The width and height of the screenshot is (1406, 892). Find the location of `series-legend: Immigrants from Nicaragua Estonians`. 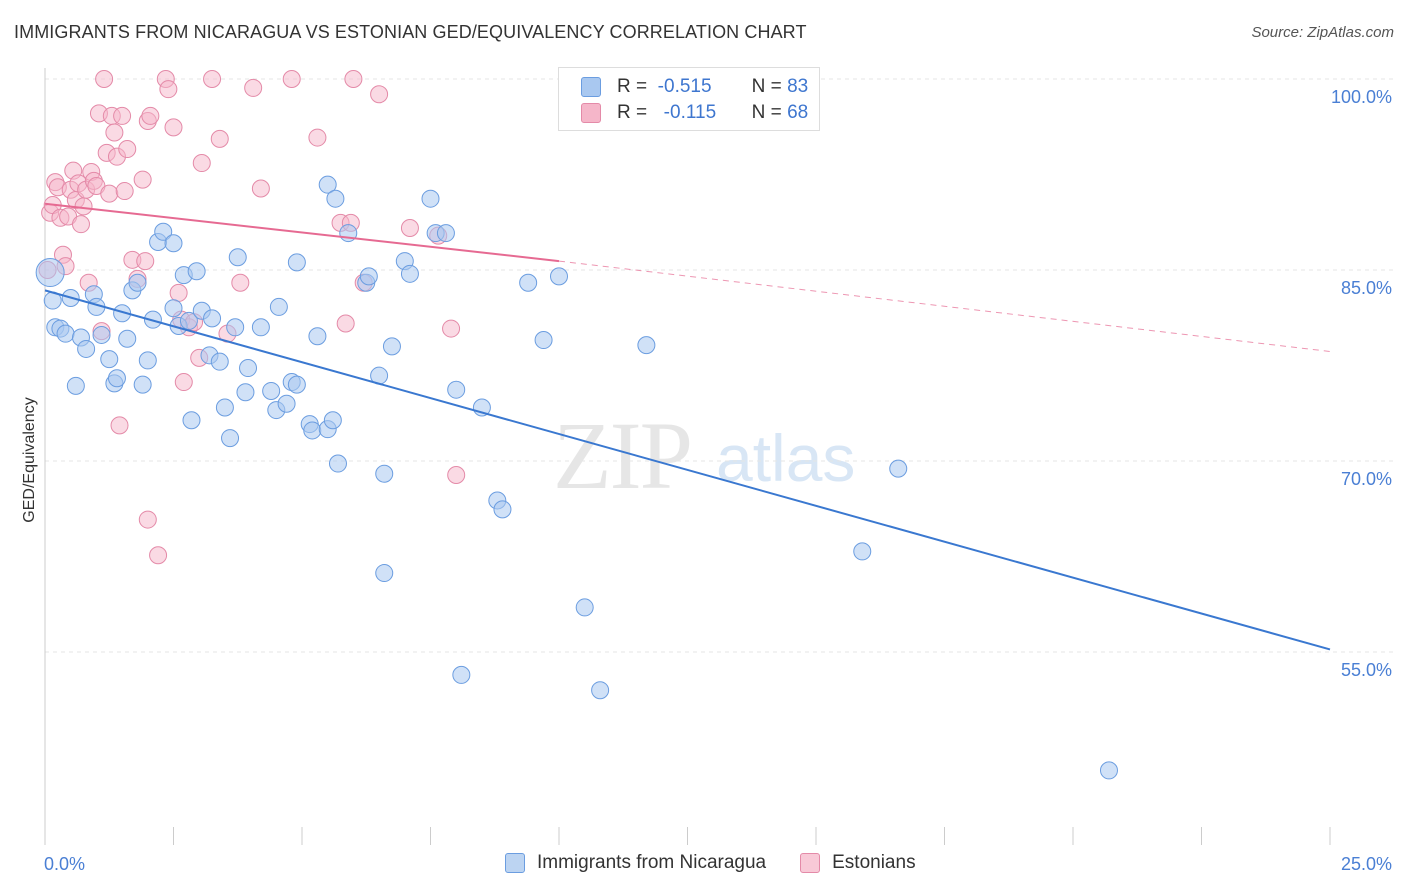

series-legend: Immigrants from Nicaragua Estonians is located at coordinates (710, 863).